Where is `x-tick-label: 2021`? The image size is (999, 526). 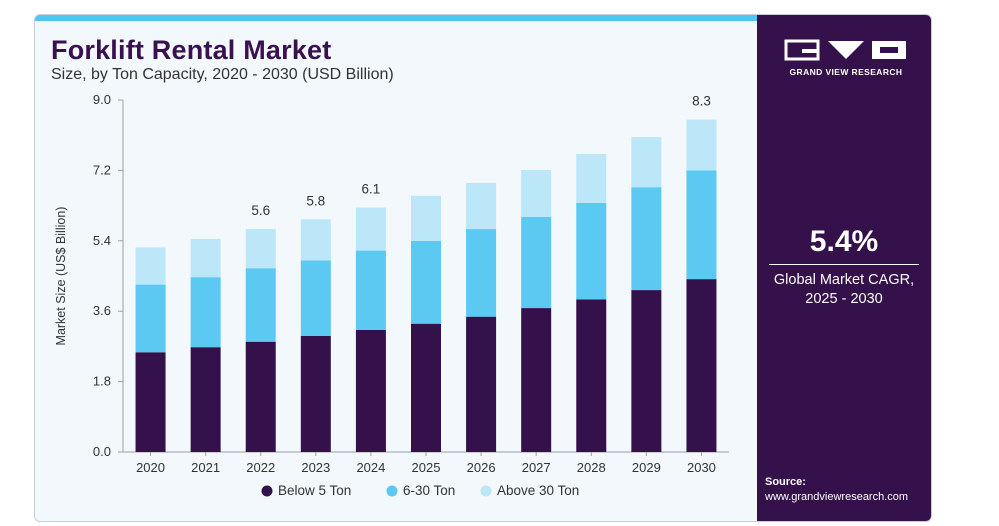 x-tick-label: 2021 is located at coordinates (205, 467).